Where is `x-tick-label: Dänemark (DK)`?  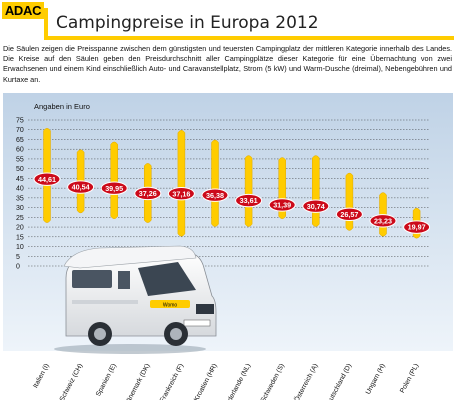 x-tick-label: Dänemark (DK) is located at coordinates (137, 381).